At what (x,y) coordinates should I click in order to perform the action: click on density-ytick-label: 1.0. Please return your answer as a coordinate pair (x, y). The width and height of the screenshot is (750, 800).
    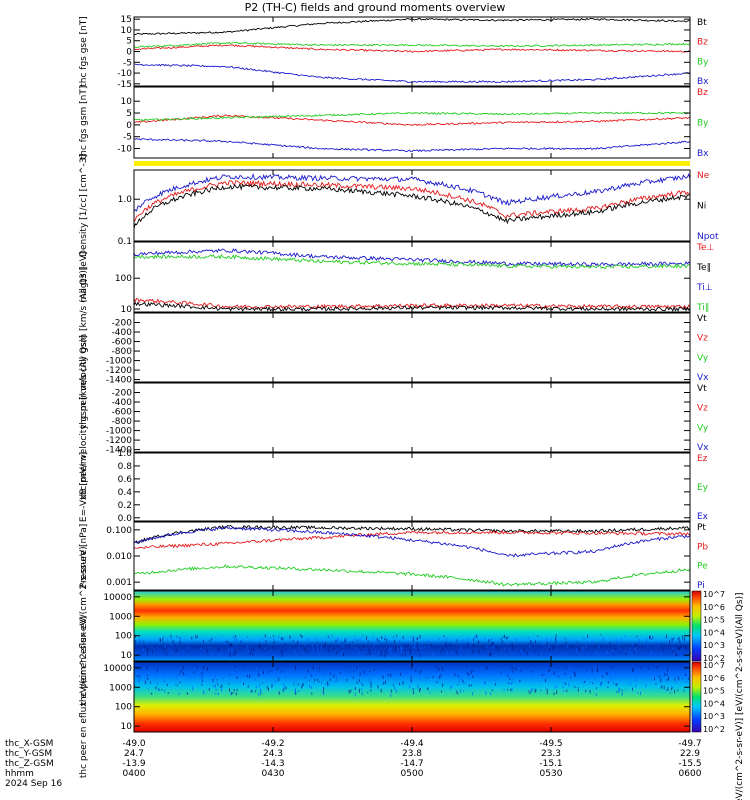
    Looking at the image, I should click on (125, 200).